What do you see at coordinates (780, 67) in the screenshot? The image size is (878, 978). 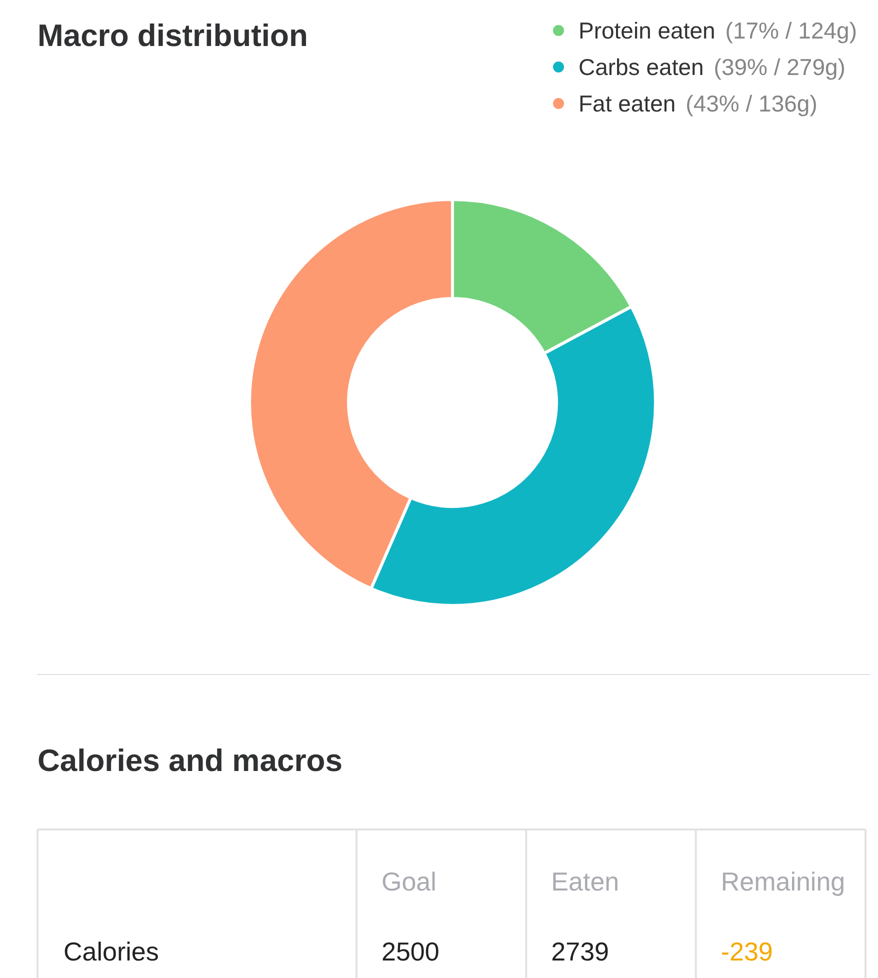 I see `data-label: (39% / 279g)` at bounding box center [780, 67].